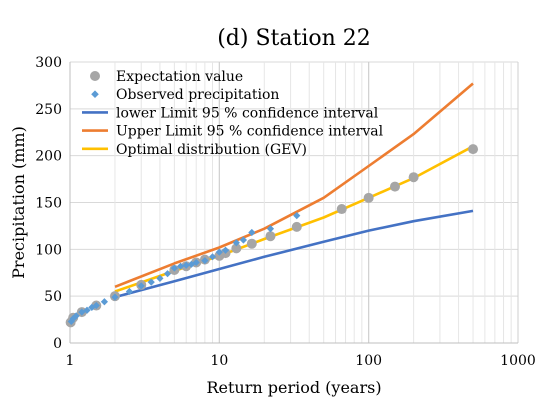  Describe the element at coordinates (70, 361) in the screenshot. I see `x-tick-label: 1` at that location.